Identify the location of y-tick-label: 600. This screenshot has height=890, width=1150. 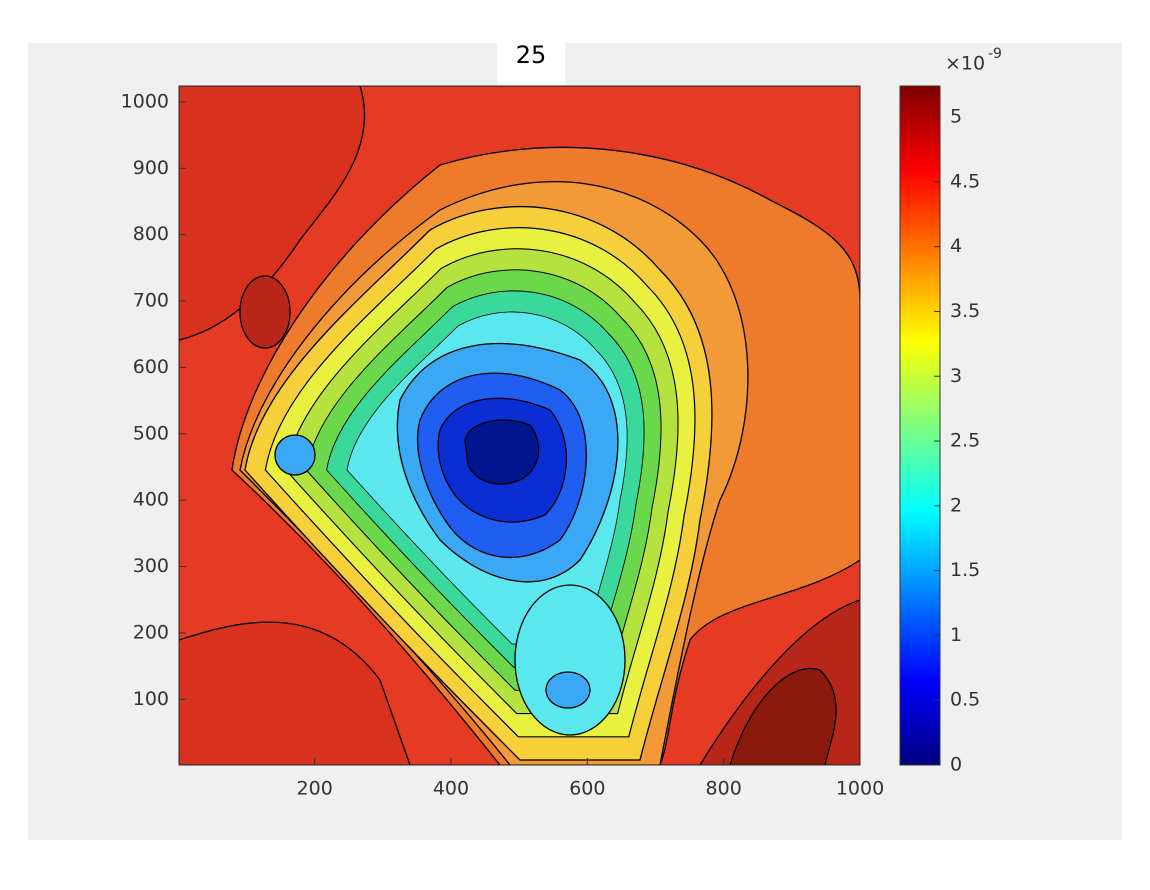
(151, 367).